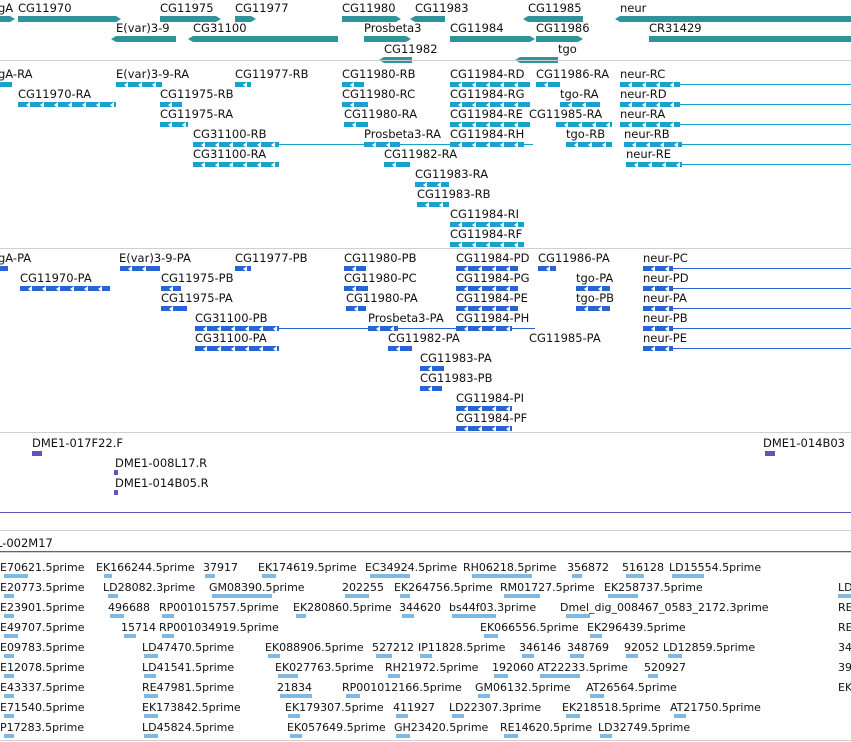 This screenshot has height=742, width=851. Describe the element at coordinates (42, 707) in the screenshot. I see `est-label: E71540.5prime` at that location.